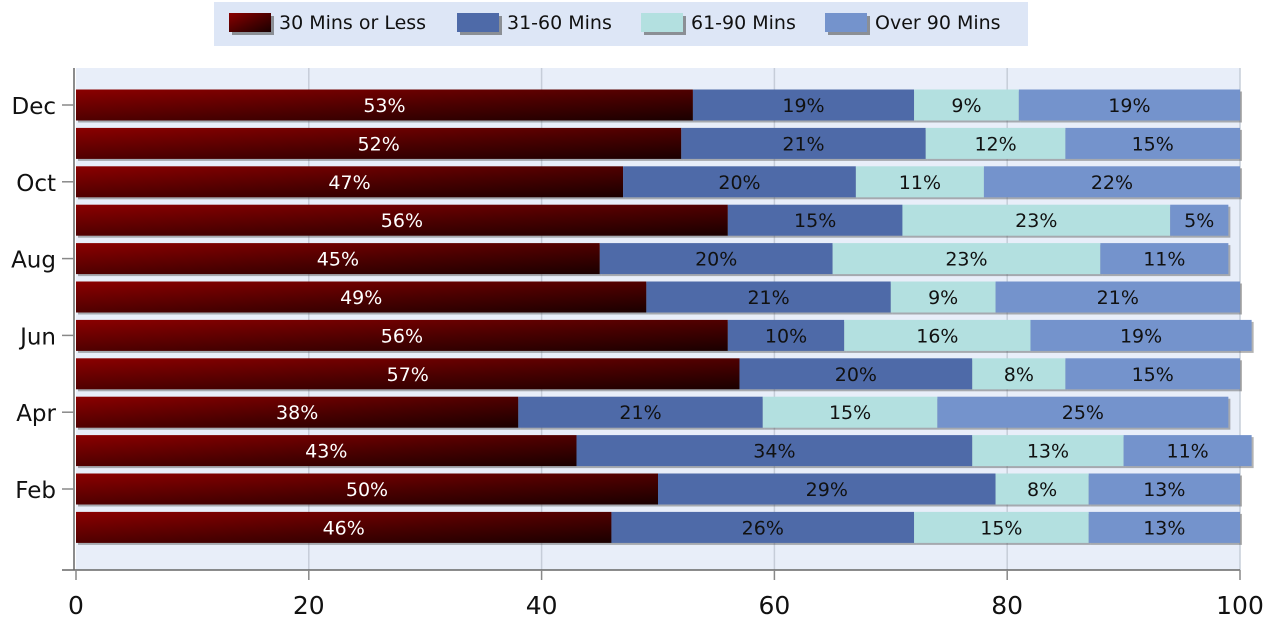 This screenshot has height=622, width=1268. What do you see at coordinates (33, 107) in the screenshot?
I see `y-tick-label: Dec` at bounding box center [33, 107].